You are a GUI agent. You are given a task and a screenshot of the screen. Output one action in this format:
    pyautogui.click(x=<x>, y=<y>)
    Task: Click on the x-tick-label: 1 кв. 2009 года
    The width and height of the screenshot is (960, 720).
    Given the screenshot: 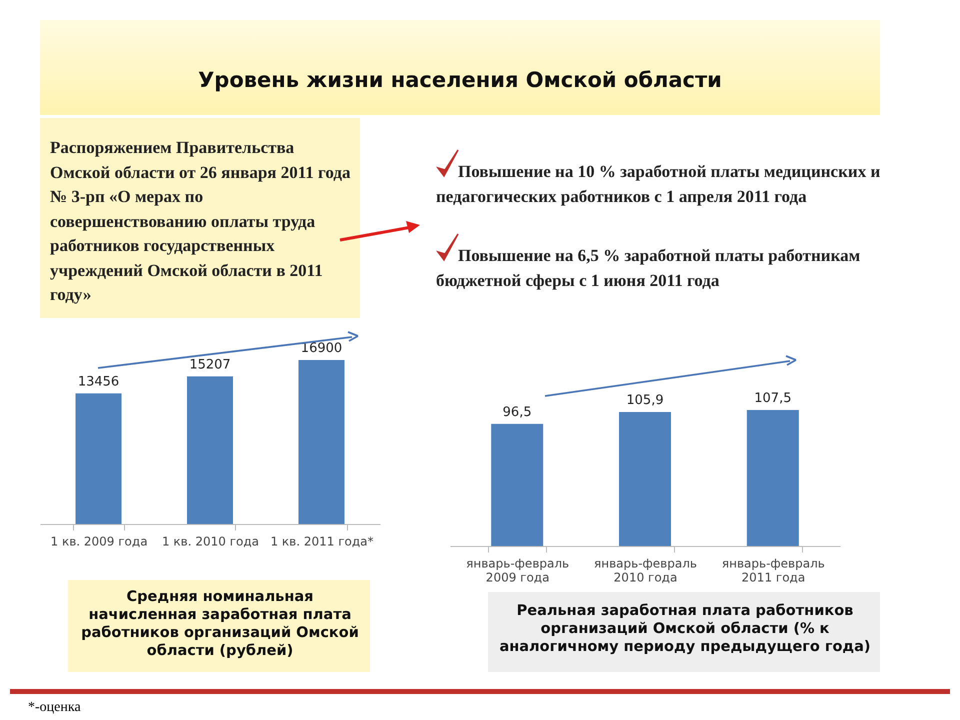 What is the action you would take?
    pyautogui.click(x=99, y=541)
    